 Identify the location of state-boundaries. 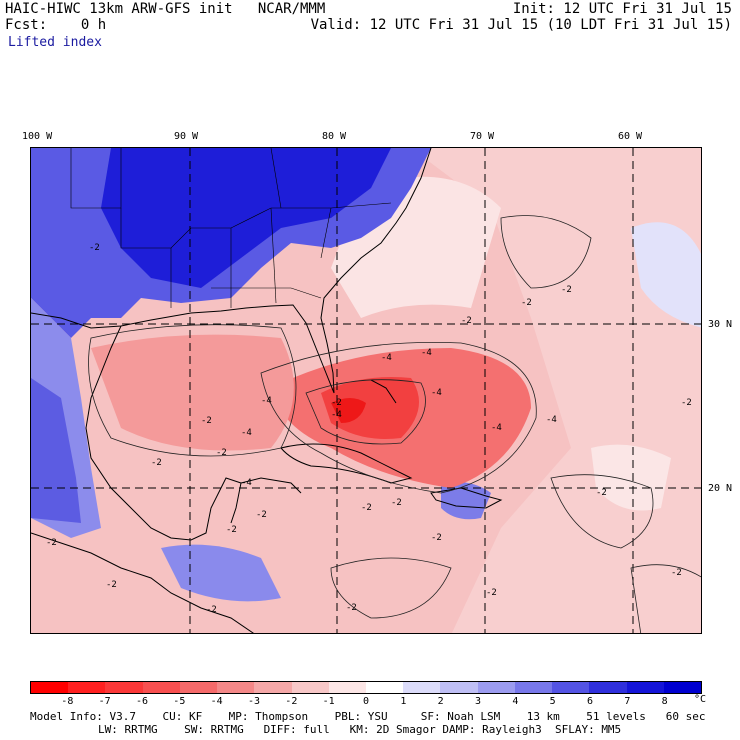
(231, 228).